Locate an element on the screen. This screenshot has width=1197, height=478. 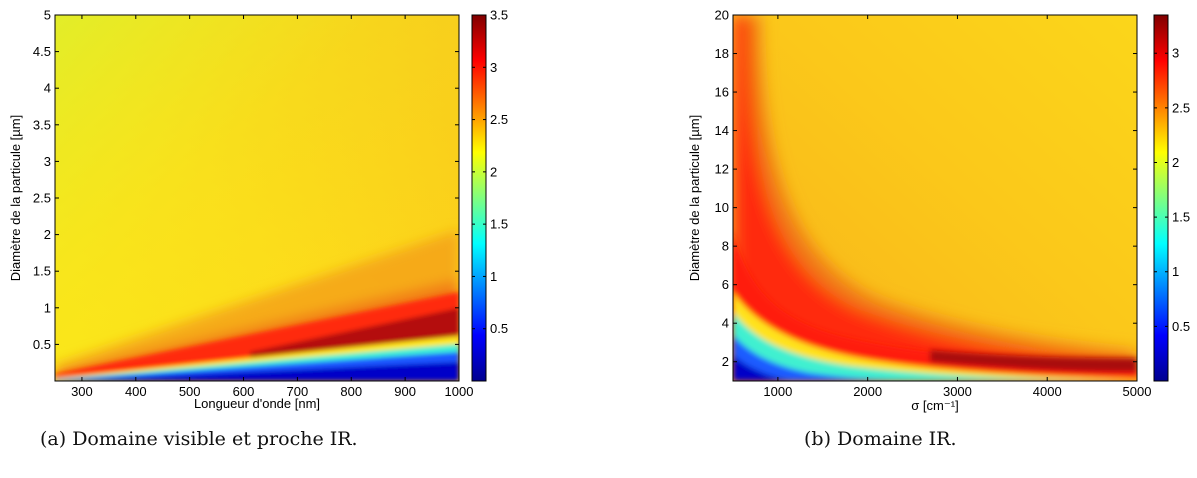
x-tick-label: 4000 is located at coordinates (1047, 391).